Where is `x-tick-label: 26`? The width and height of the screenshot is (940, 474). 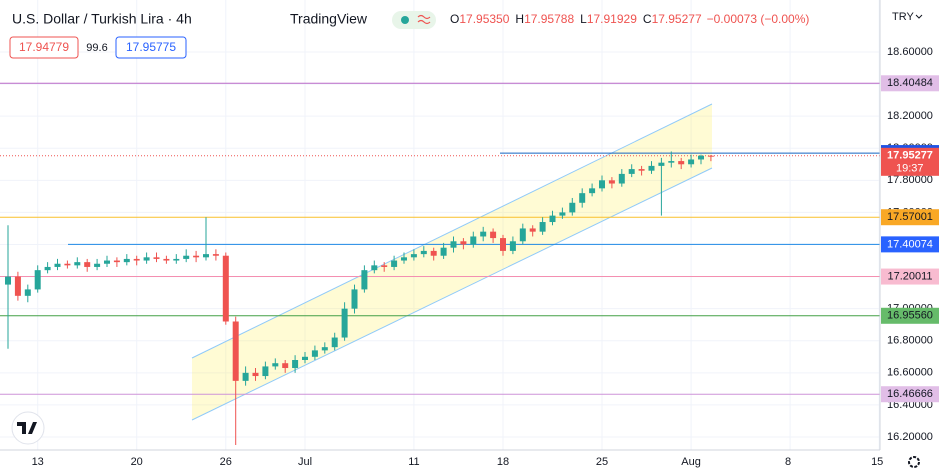 x-tick-label: 26 is located at coordinates (226, 462).